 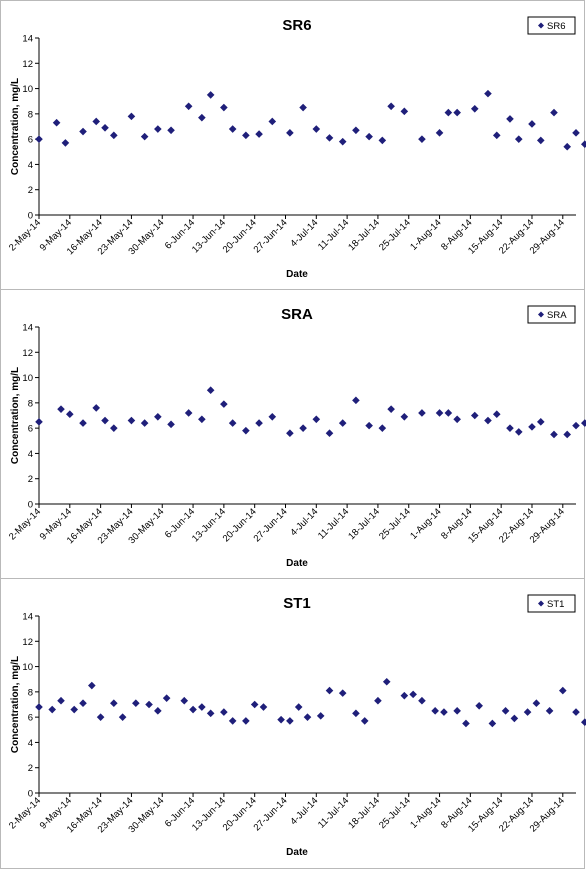 What do you see at coordinates (425, 812) in the screenshot?
I see `x-tick-label: 1-Aug-14` at bounding box center [425, 812].